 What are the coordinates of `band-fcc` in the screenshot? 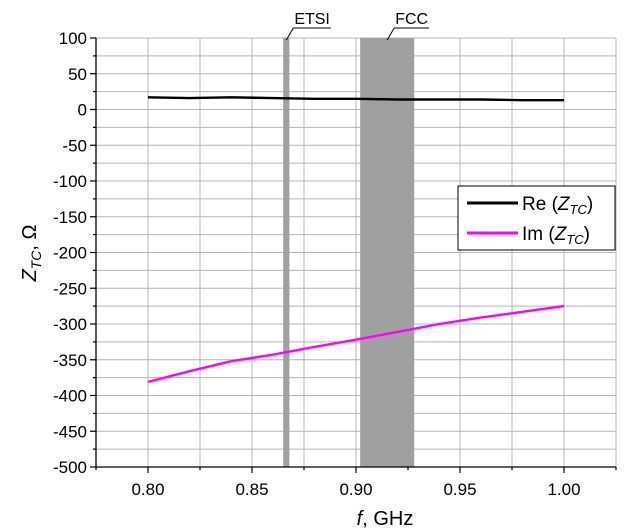 It's located at (387, 252).